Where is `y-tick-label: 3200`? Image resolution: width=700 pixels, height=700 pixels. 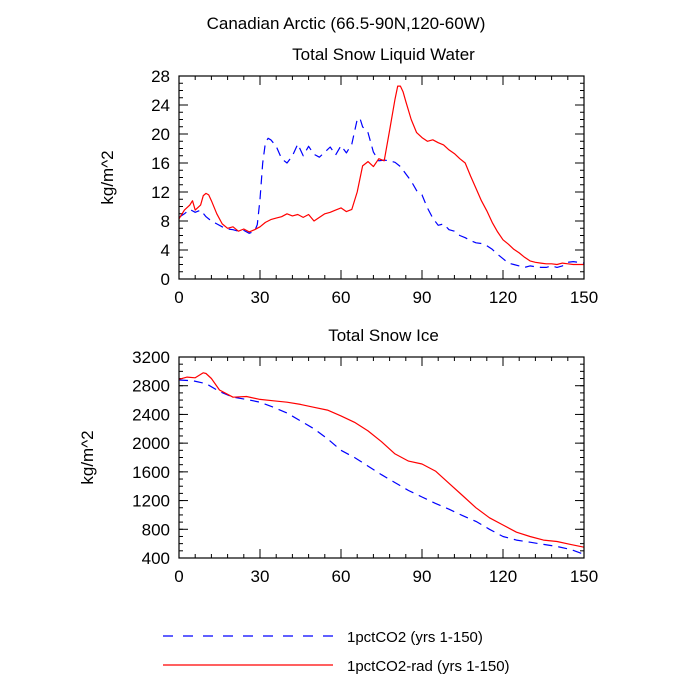
y-tick-label: 3200 is located at coordinates (151, 357).